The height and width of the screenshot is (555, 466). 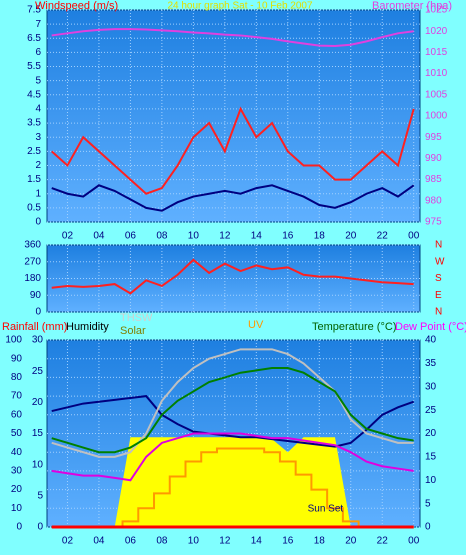 I want to click on legend-entry: Dew Point (°C), so click(x=430, y=327).